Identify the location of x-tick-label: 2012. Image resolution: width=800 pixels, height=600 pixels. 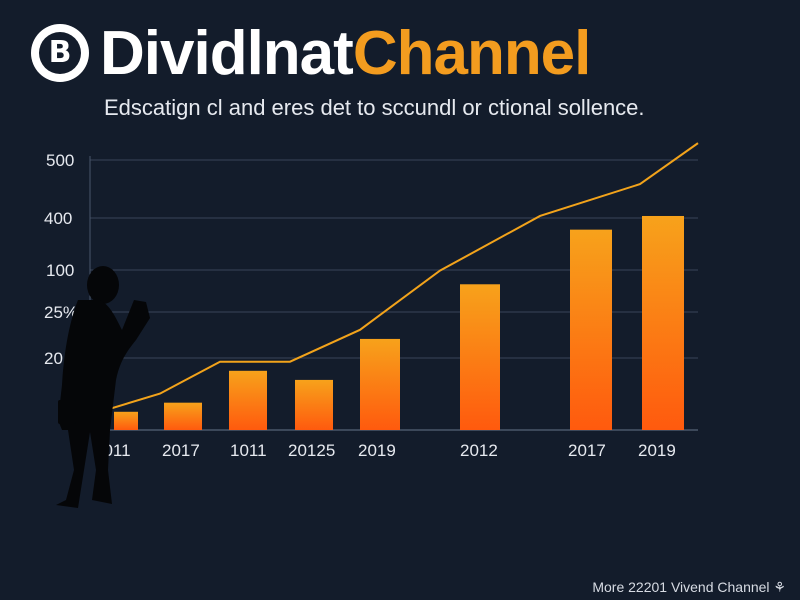
(479, 450).